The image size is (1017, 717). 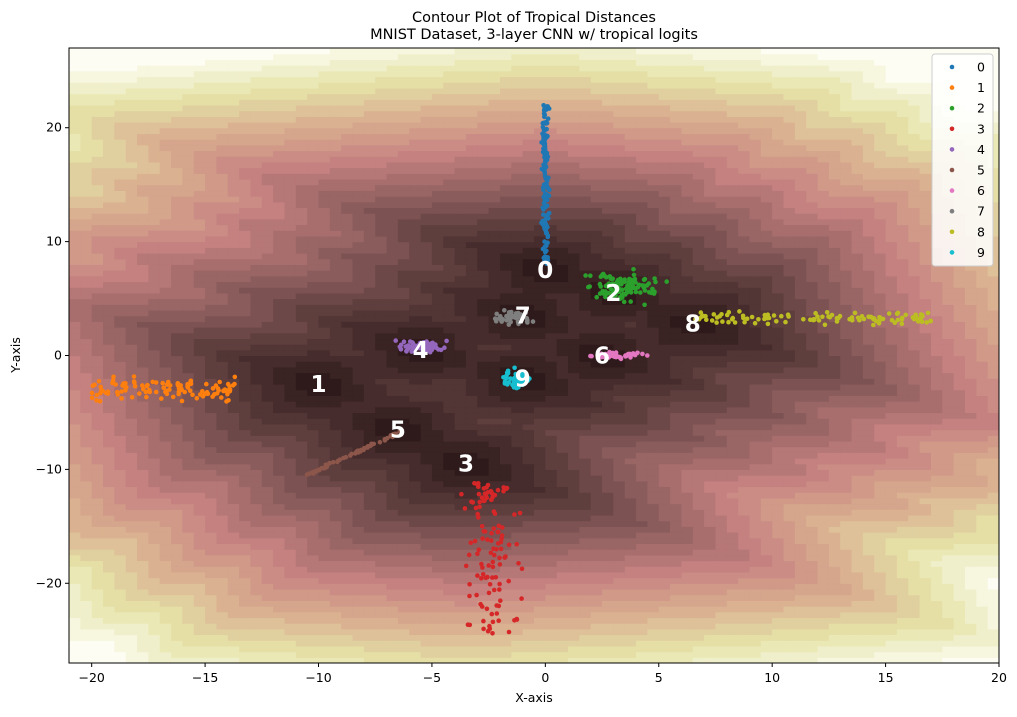 I want to click on legend-label-0: 0, so click(x=981, y=67).